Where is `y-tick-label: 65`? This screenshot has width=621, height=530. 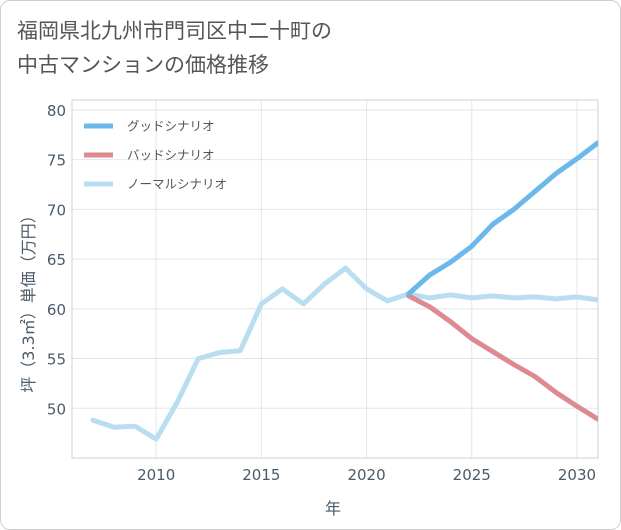
y-tick-label: 65 is located at coordinates (56, 260).